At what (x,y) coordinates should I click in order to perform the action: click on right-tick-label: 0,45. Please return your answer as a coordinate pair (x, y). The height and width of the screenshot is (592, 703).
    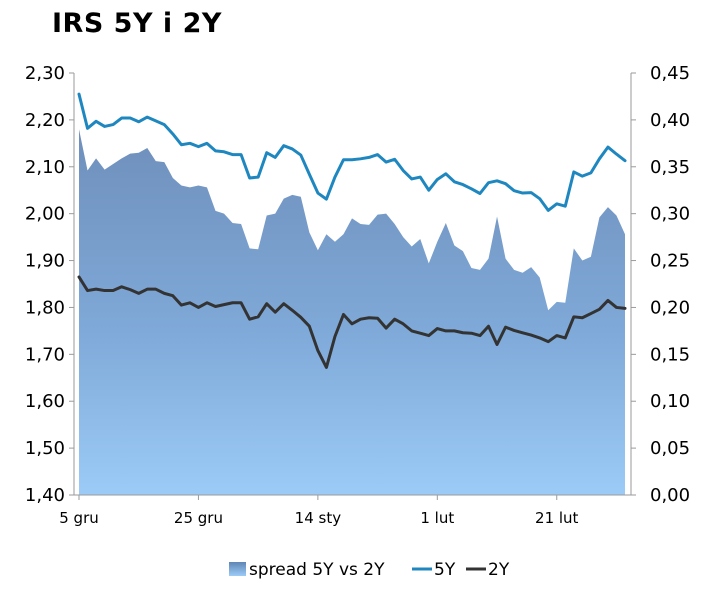
    Looking at the image, I should click on (670, 73).